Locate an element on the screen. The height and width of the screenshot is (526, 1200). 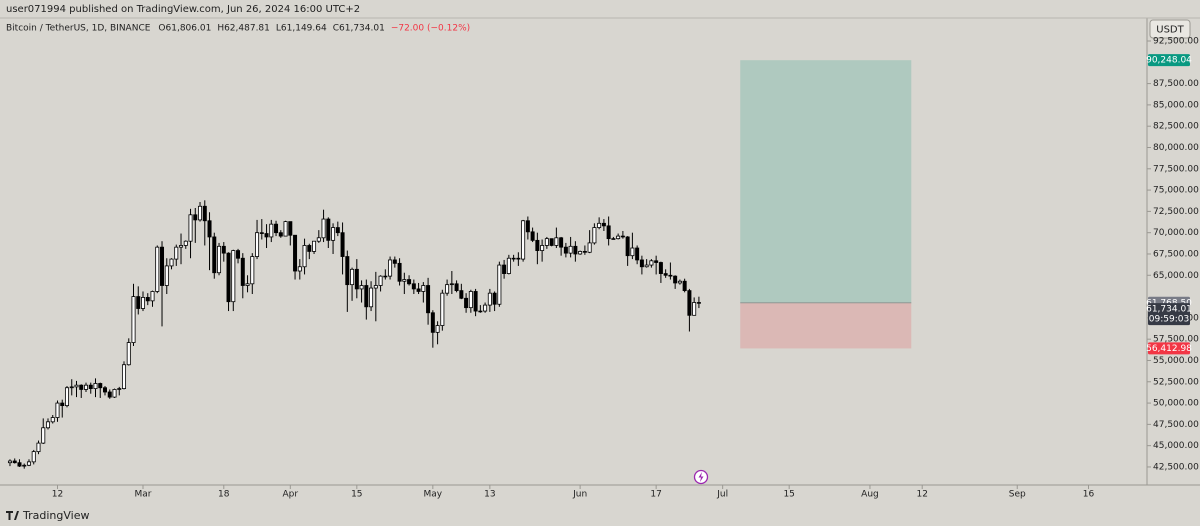
currency-box is located at coordinates (1170, 29).